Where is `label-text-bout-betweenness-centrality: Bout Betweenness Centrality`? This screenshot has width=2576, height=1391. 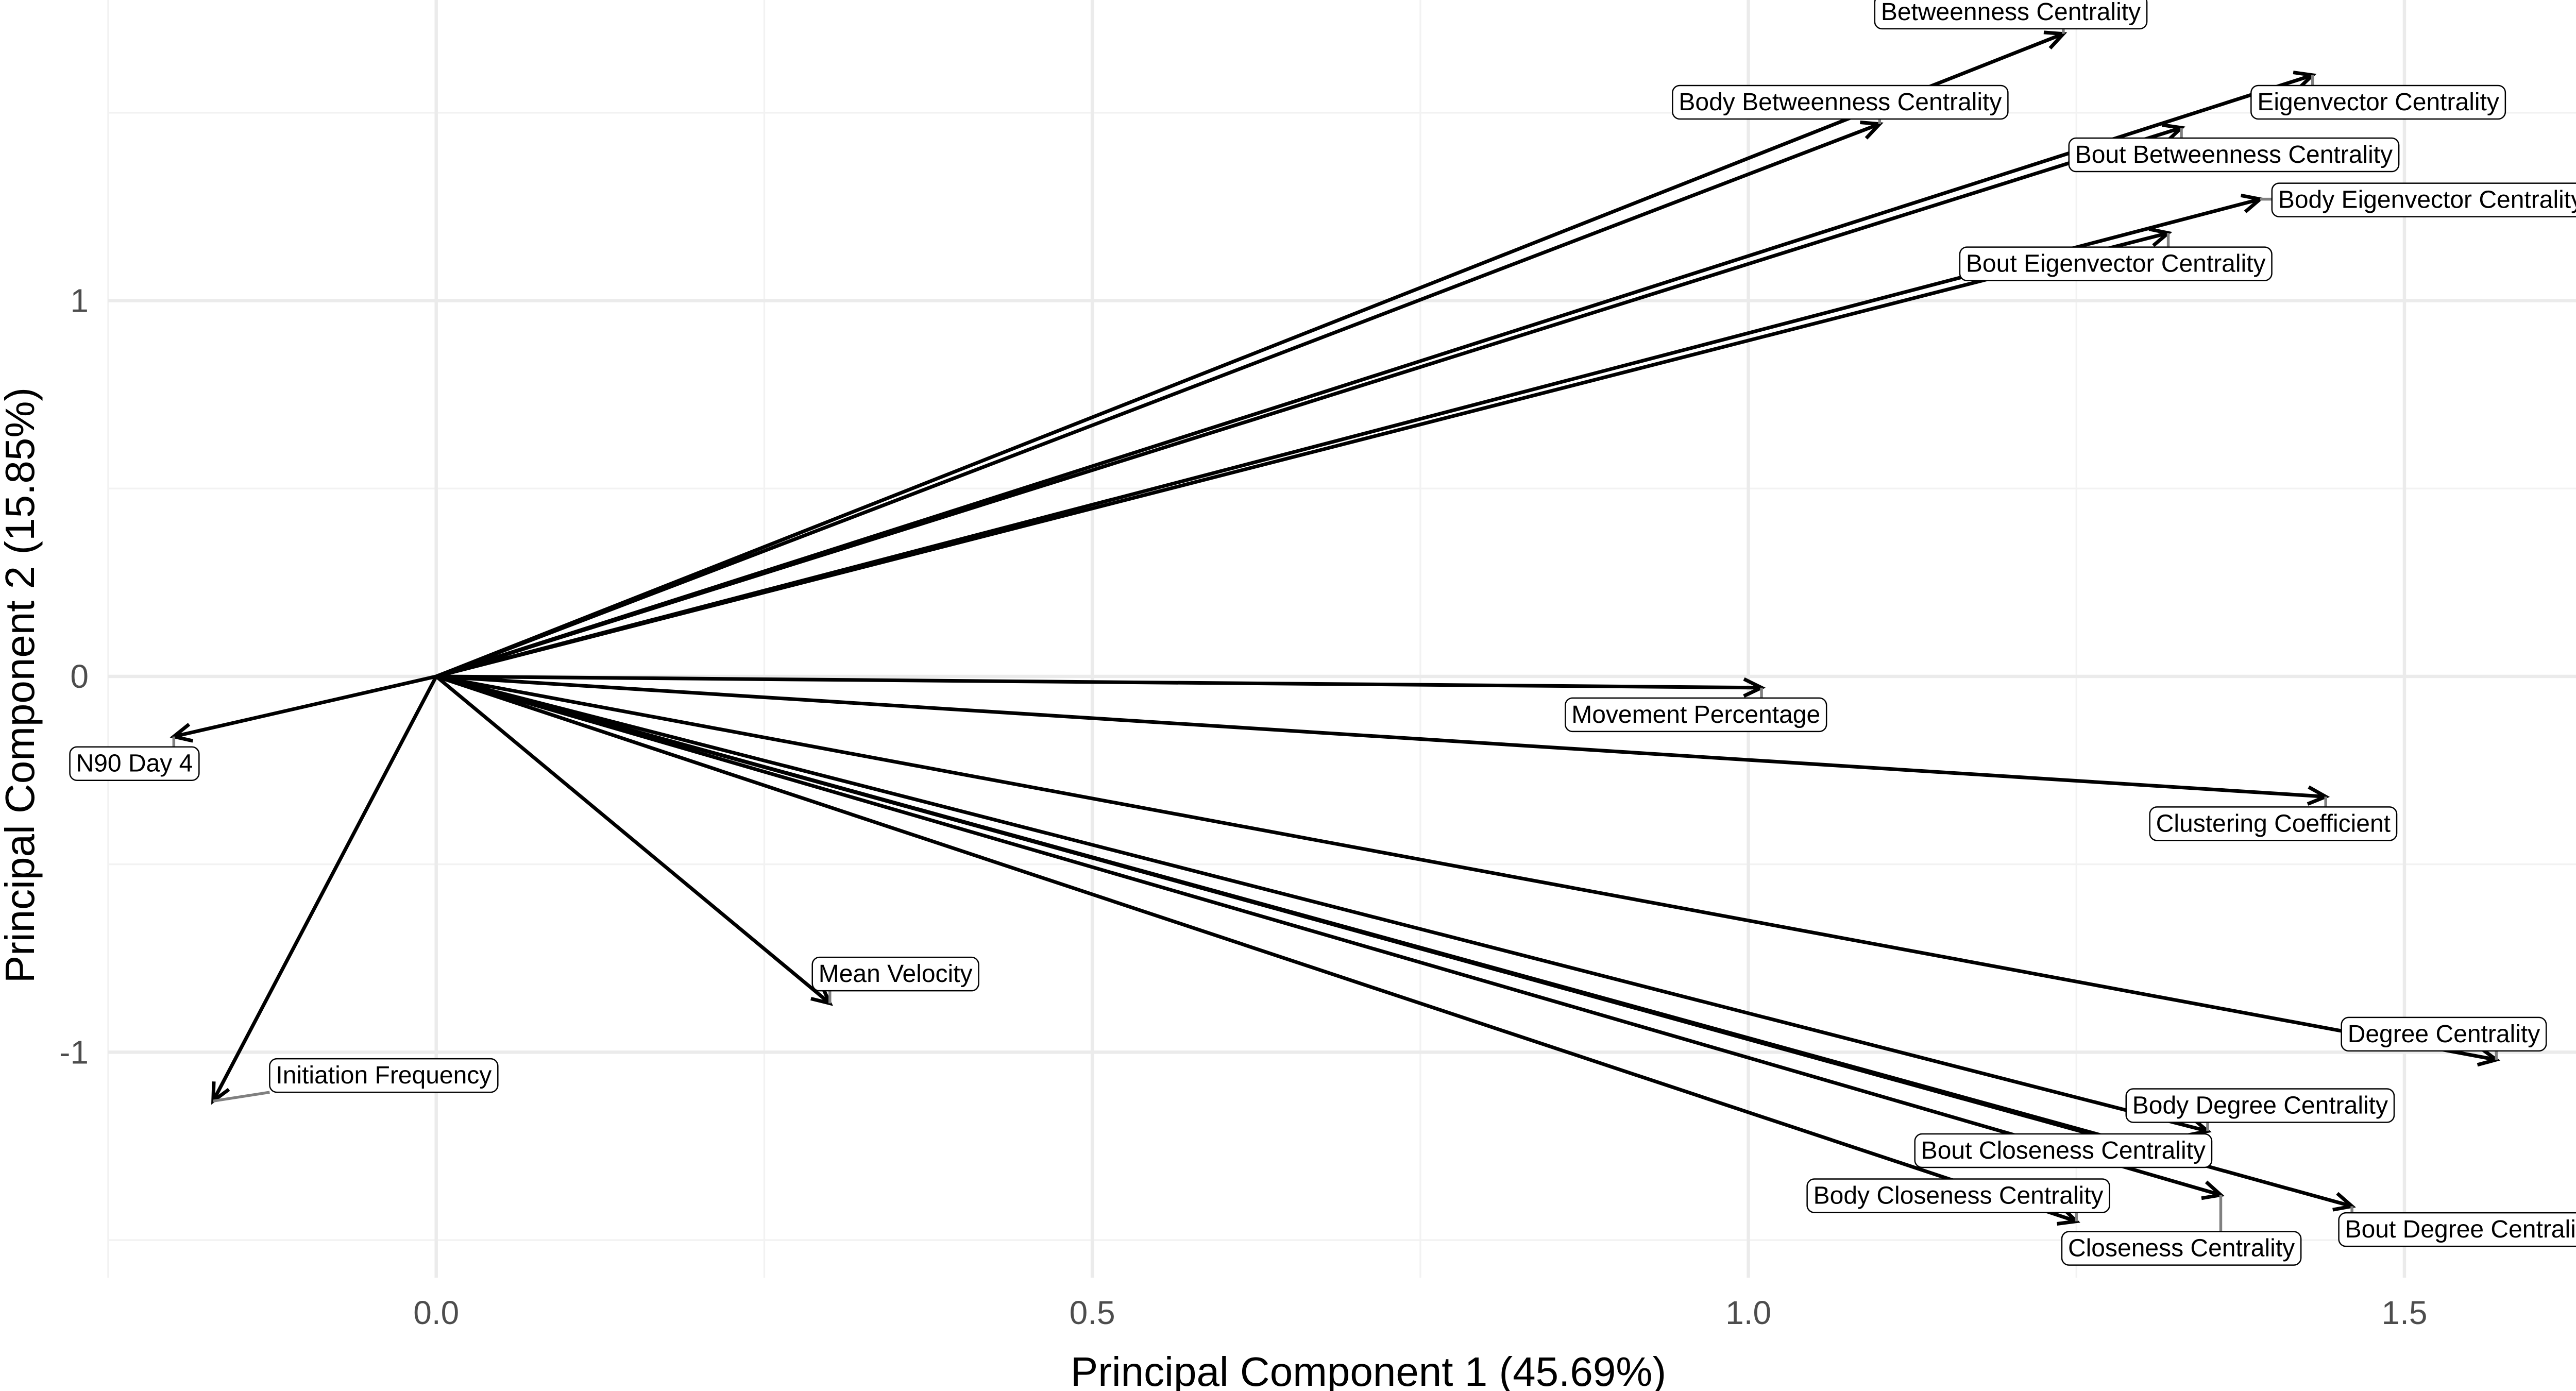
label-text-bout-betweenness-centrality: Bout Betweenness Centrality is located at coordinates (2234, 154).